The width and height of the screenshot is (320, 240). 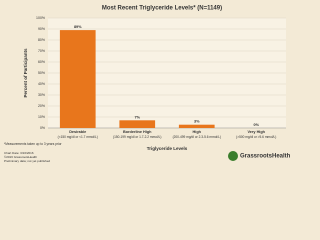 I want to click on logo-icon, so click(x=233, y=156).